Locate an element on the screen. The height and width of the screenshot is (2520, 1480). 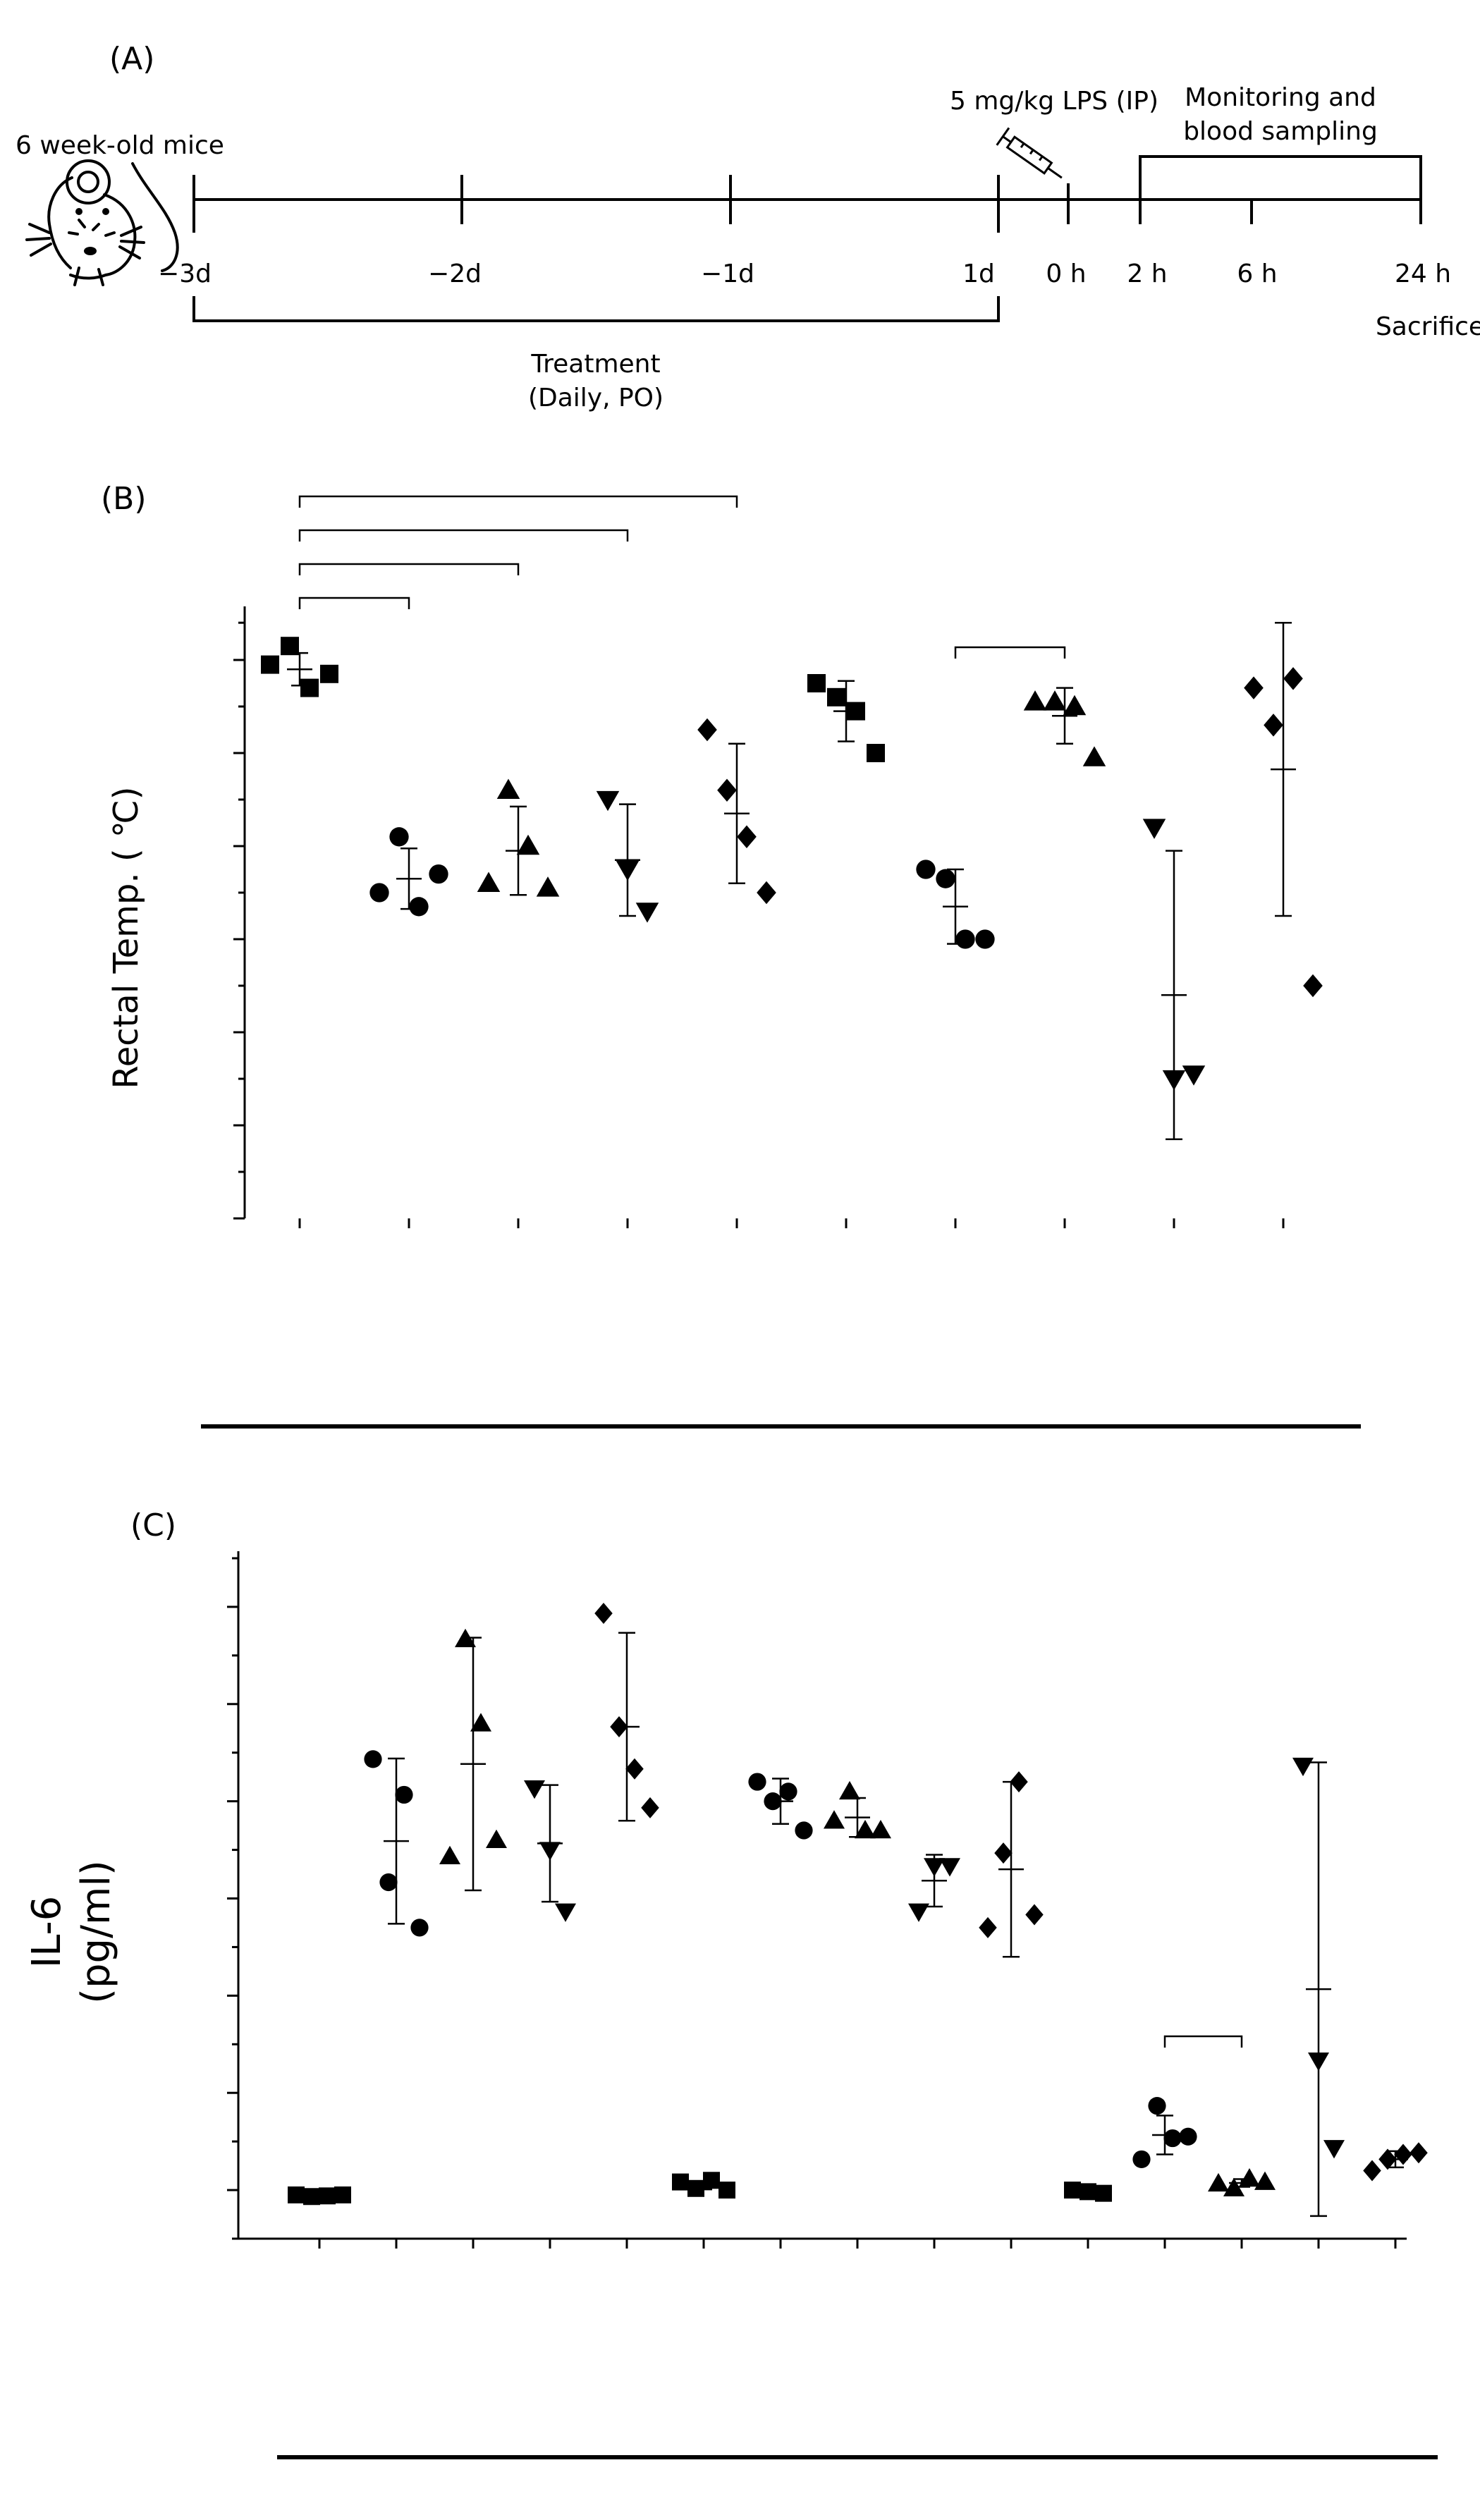
panel-a: (A) 6 week-old mice is located at coordinates (748, 226).